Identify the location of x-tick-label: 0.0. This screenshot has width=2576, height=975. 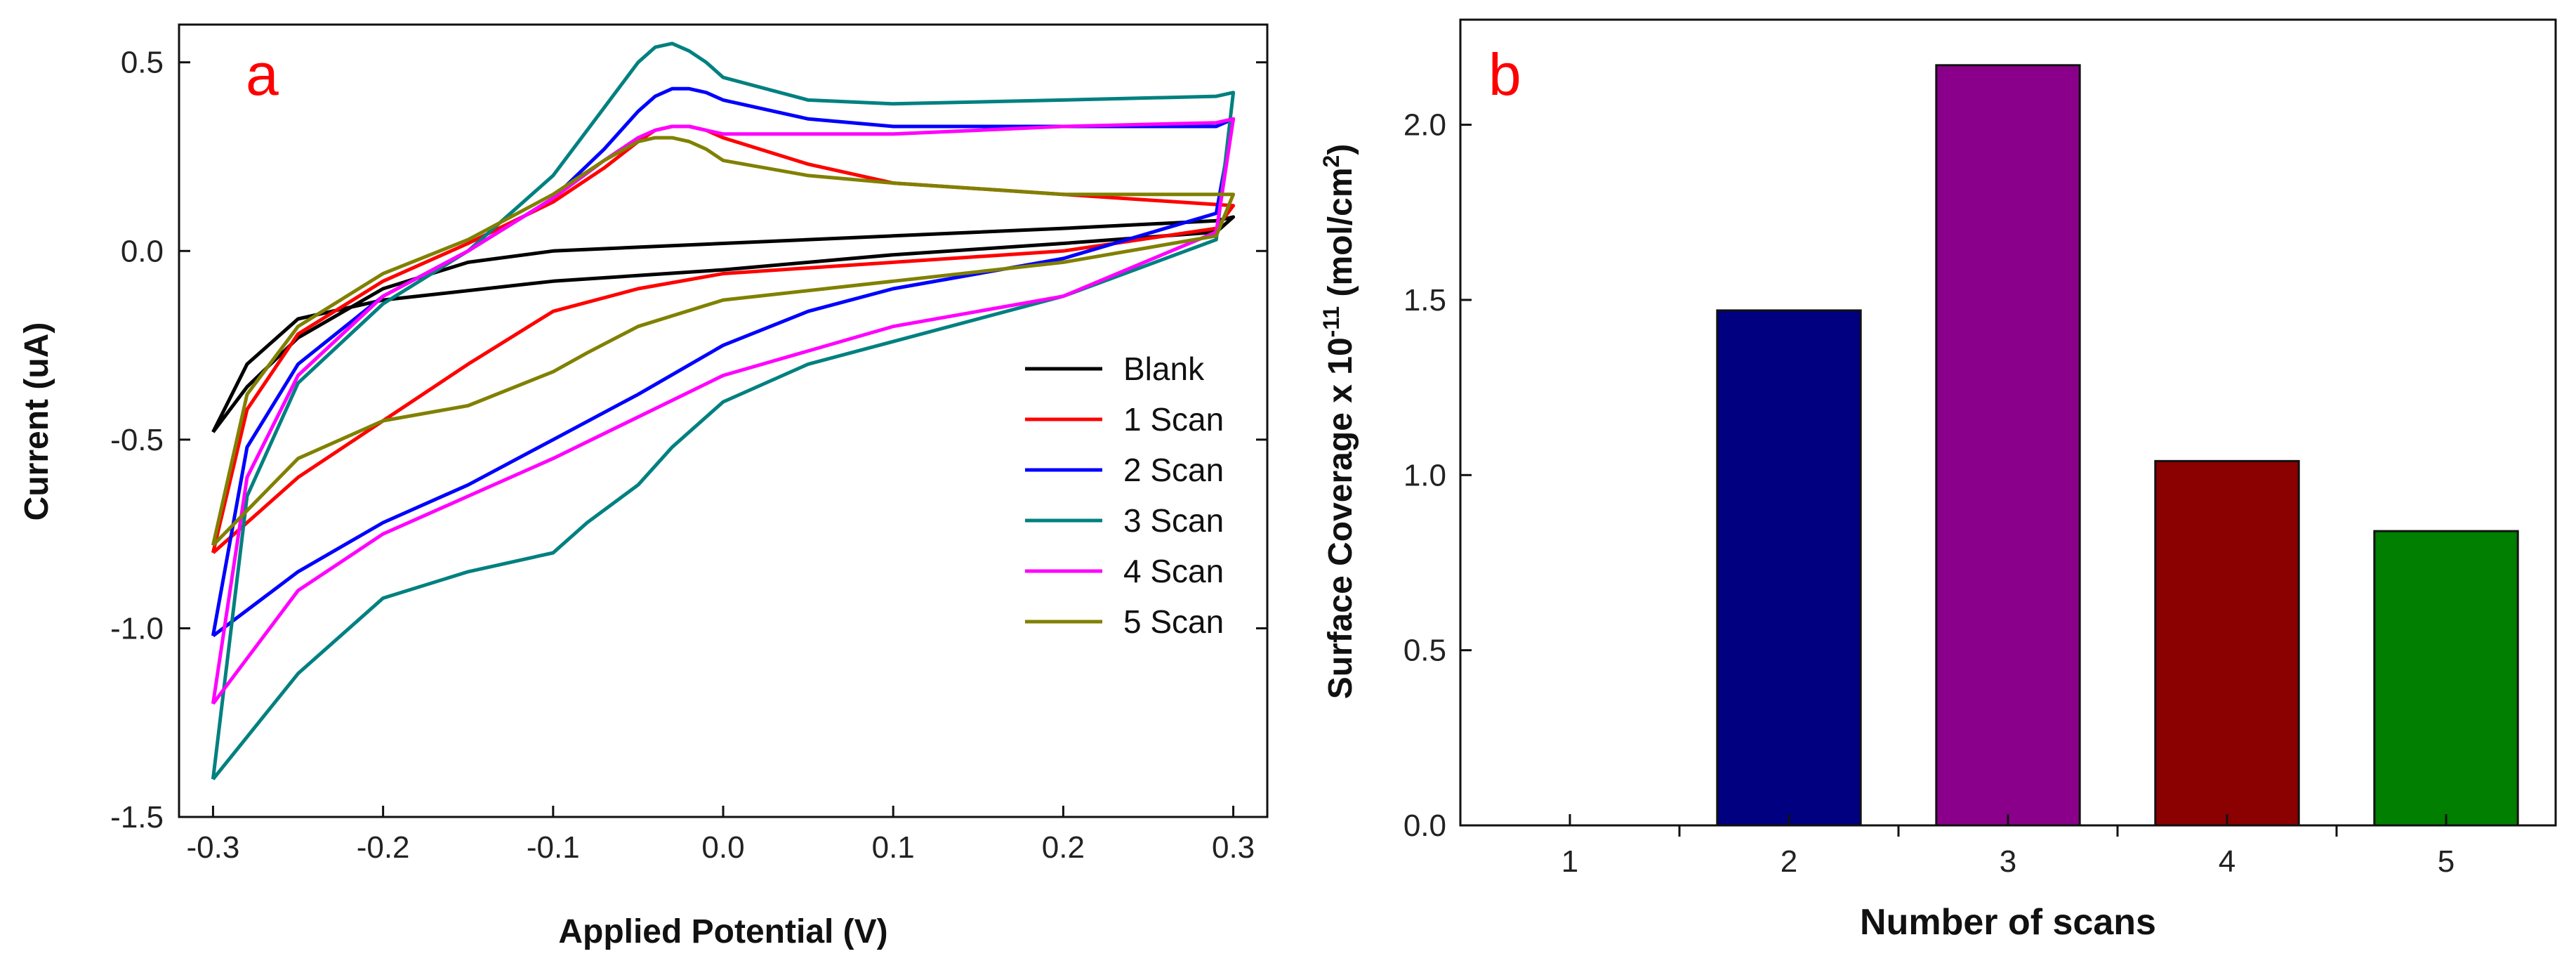
(722, 847).